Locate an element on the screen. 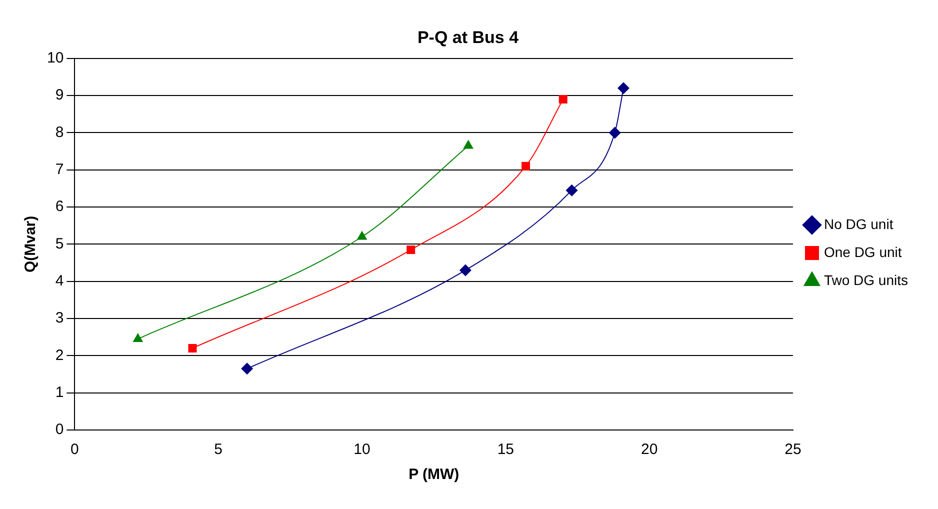 The height and width of the screenshot is (509, 938). y-tick-label: 1 is located at coordinates (59, 392).